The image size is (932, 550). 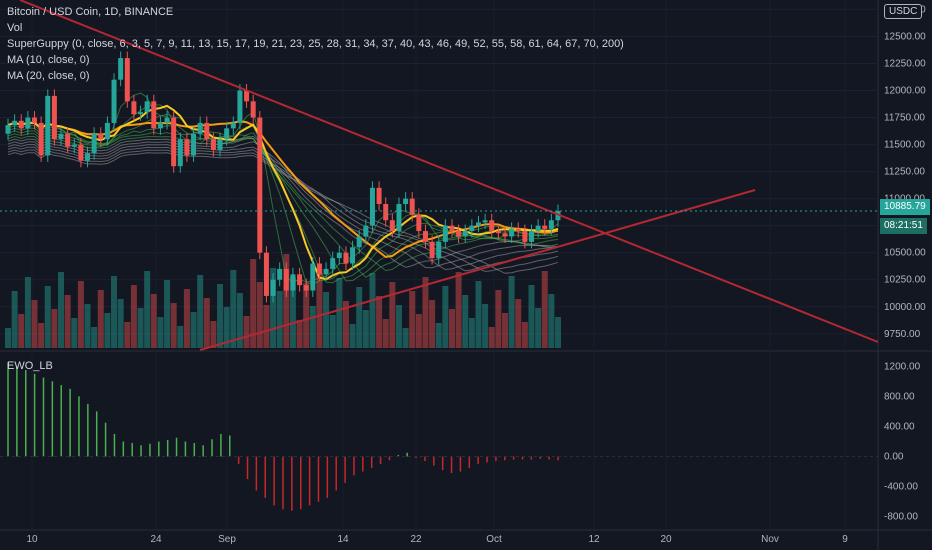 I want to click on ewo-tick-label: 800.00, so click(x=899, y=396).